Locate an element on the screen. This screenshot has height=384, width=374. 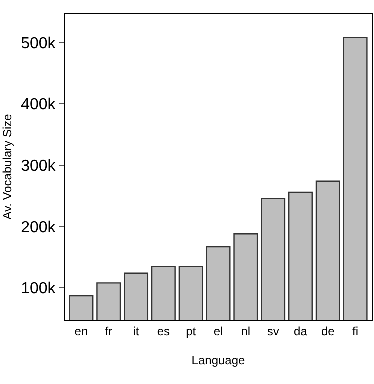
x-tick-label: en is located at coordinates (81, 331).